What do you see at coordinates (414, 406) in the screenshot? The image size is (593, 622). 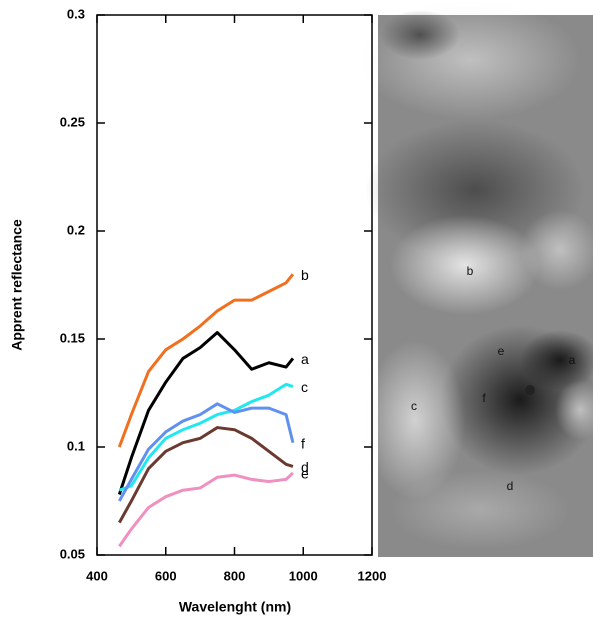 I see `image-label: c` at bounding box center [414, 406].